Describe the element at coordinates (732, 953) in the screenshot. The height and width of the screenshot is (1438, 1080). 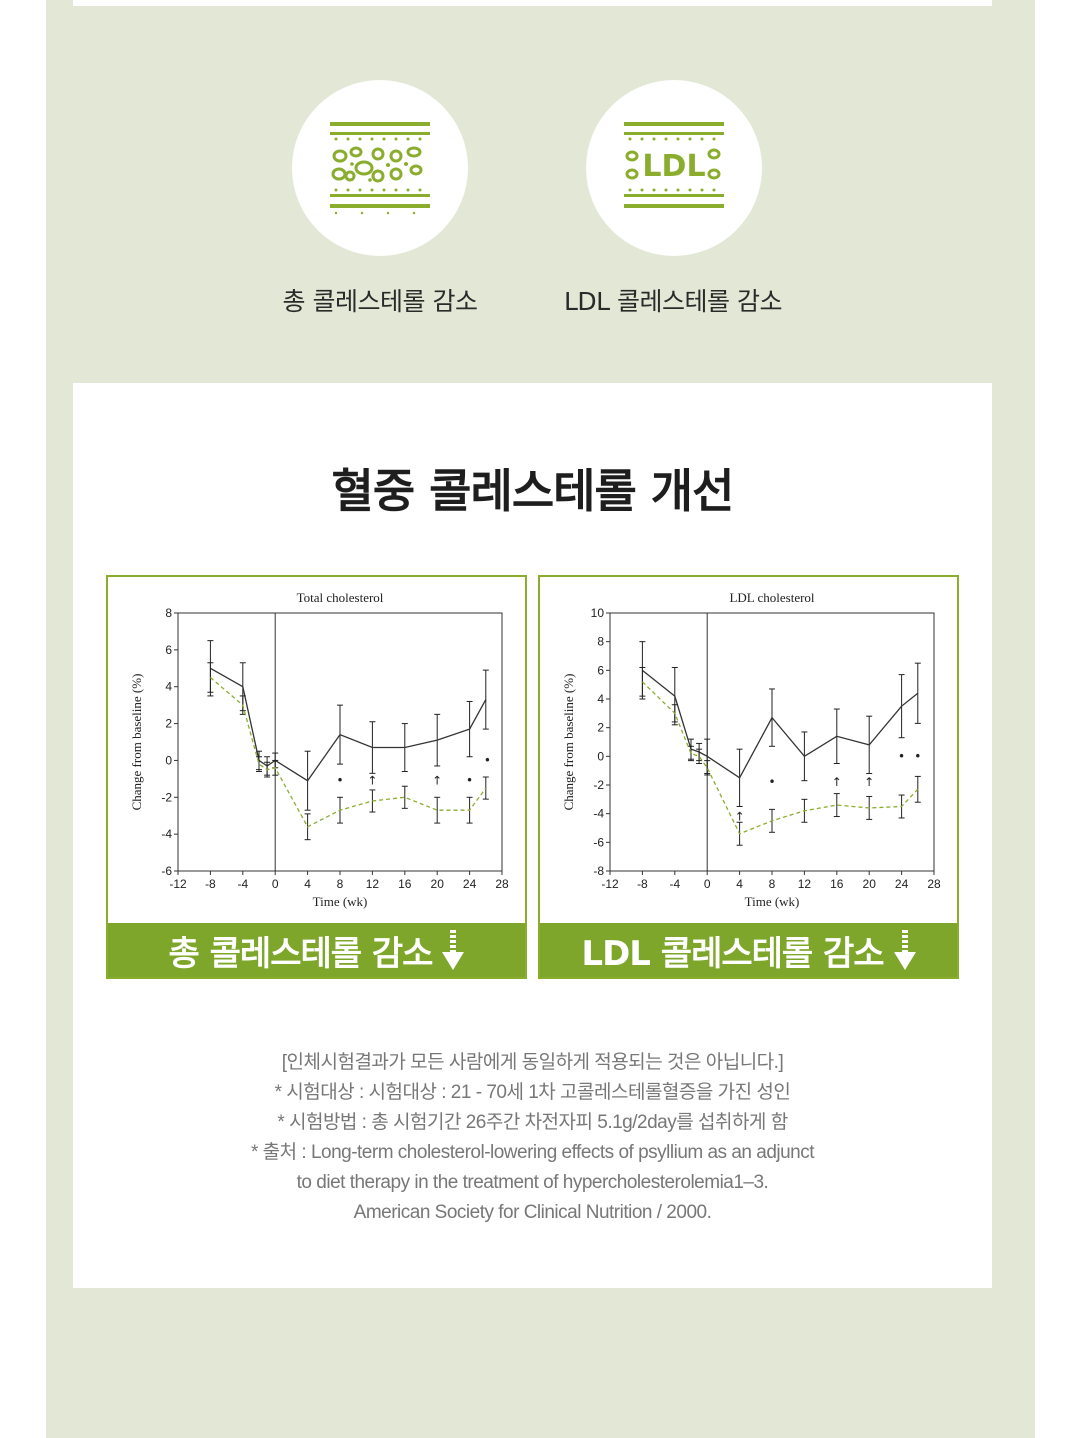
I see `ldl-cholesterol-banner-text: LDL 콜레스테롤 감소` at that location.